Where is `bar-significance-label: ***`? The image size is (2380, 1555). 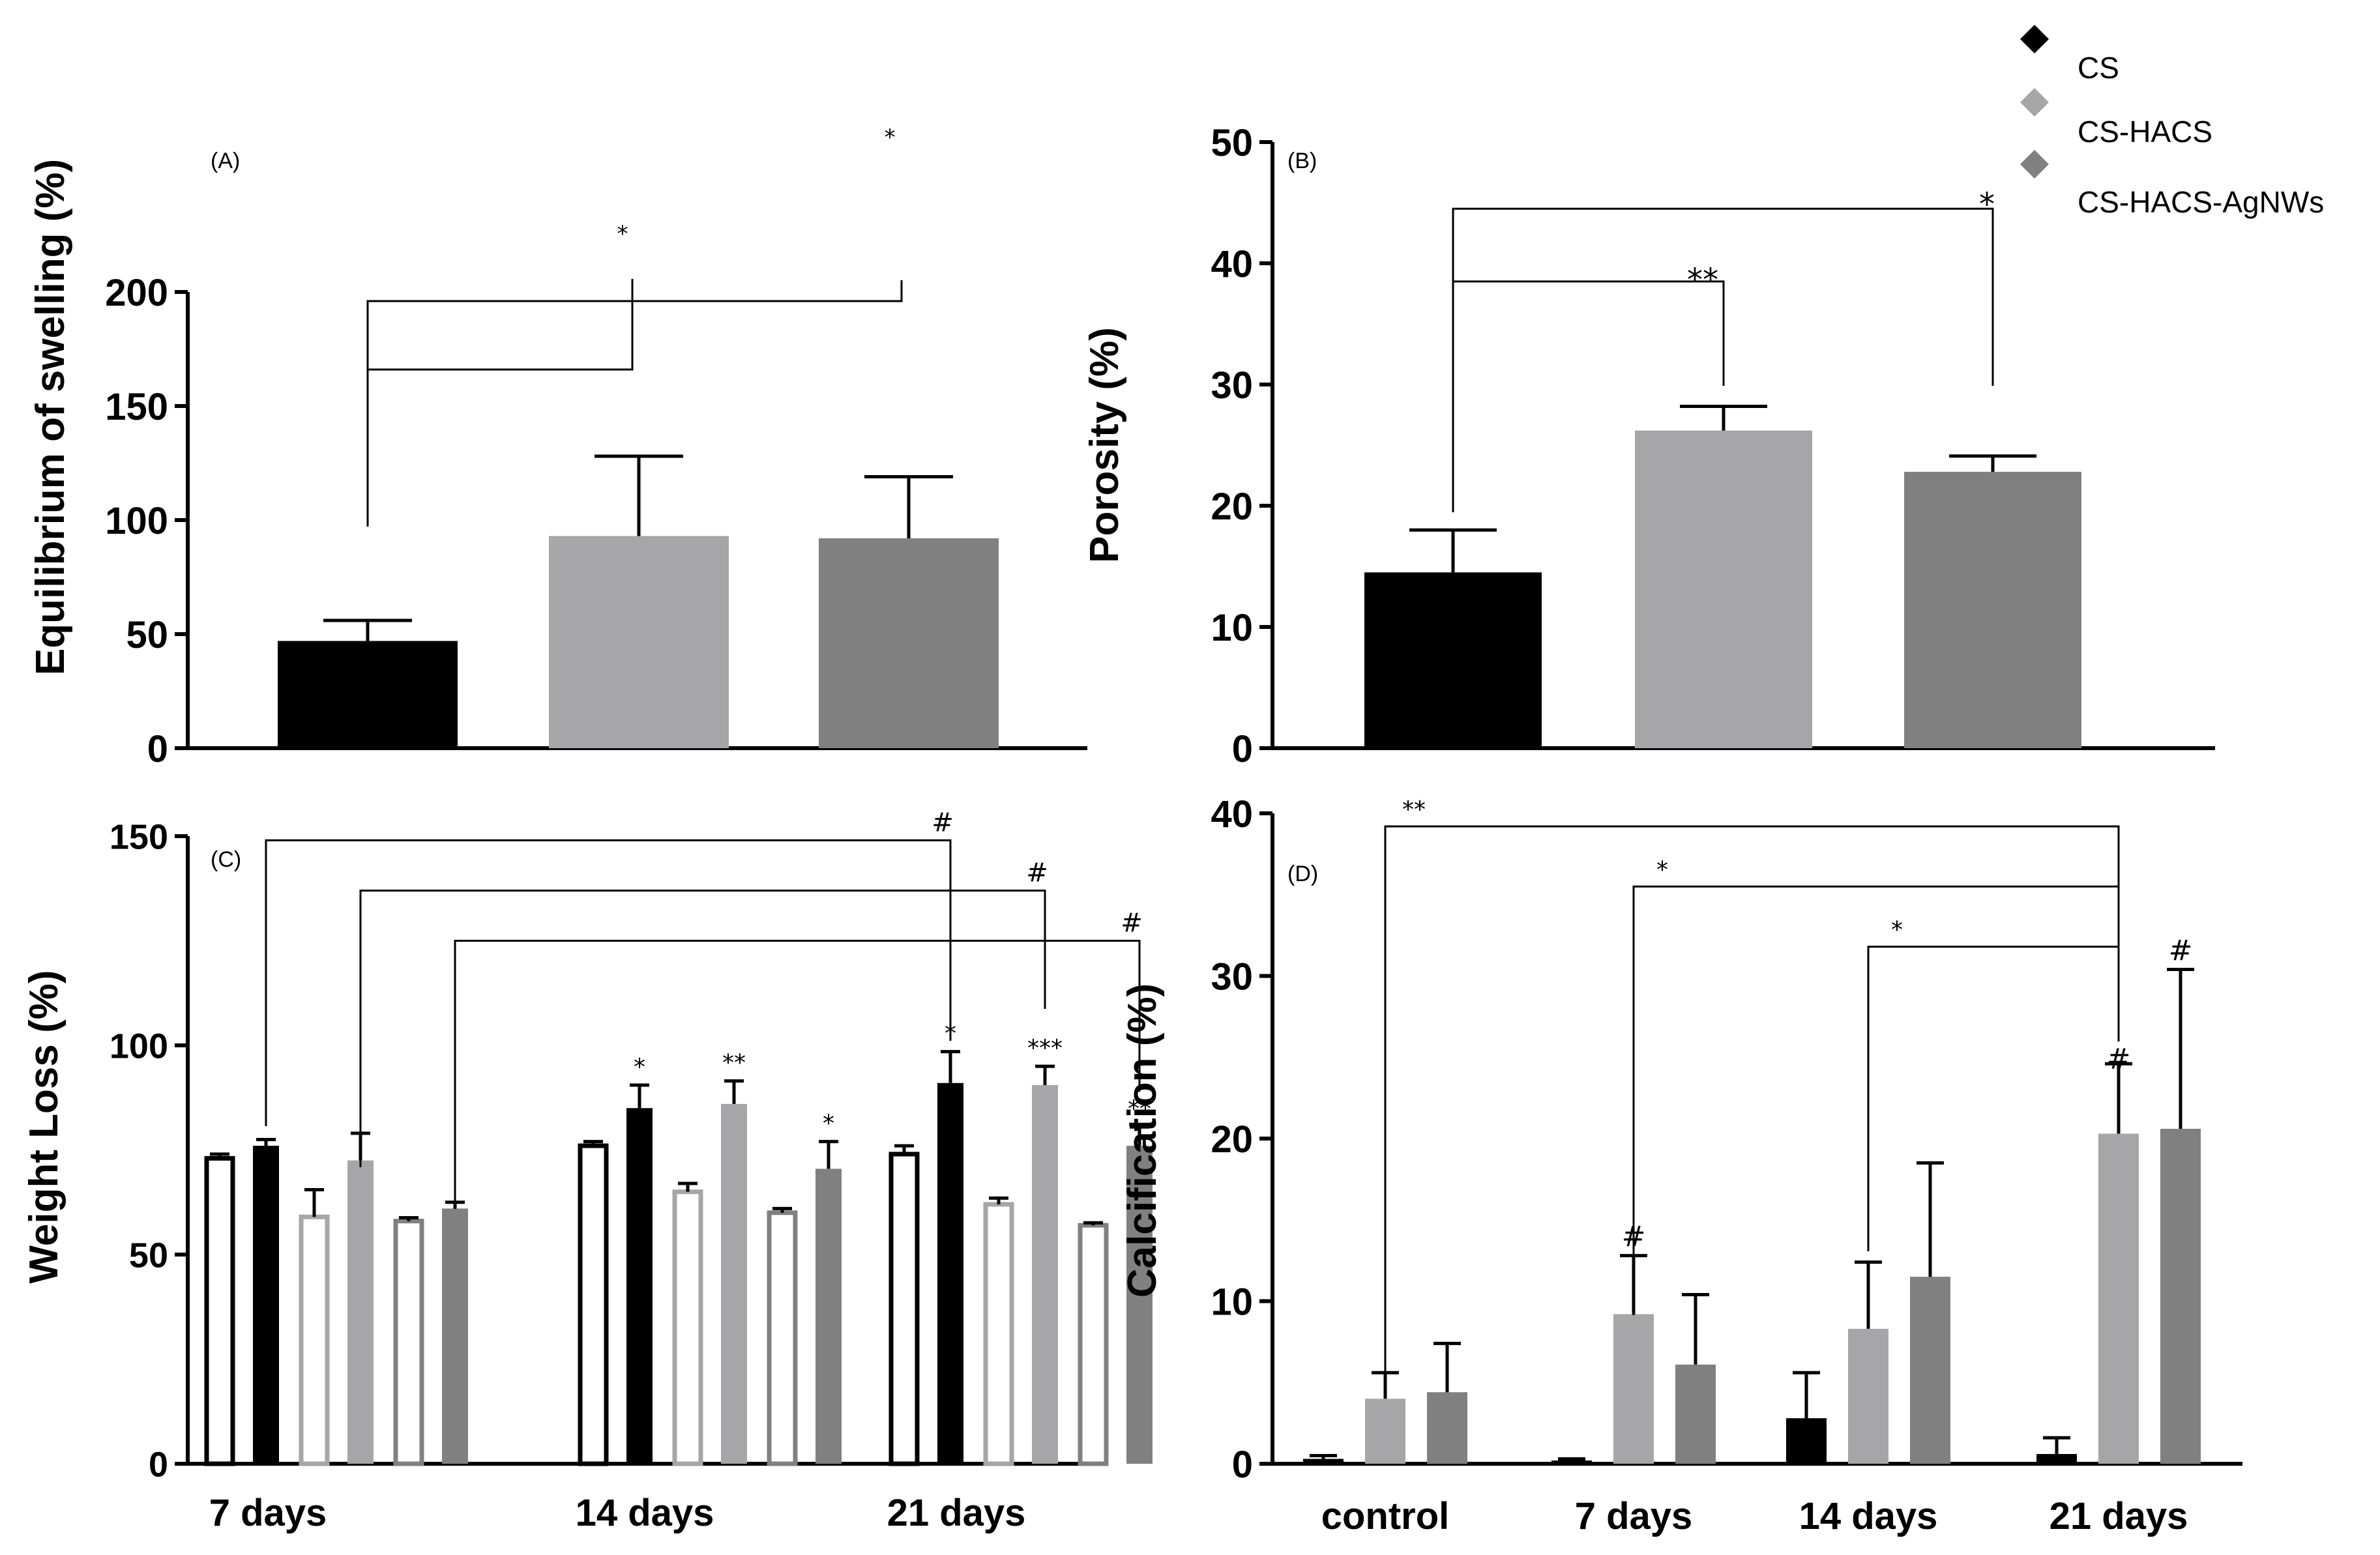
bar-significance-label: *** is located at coordinates (1045, 1048).